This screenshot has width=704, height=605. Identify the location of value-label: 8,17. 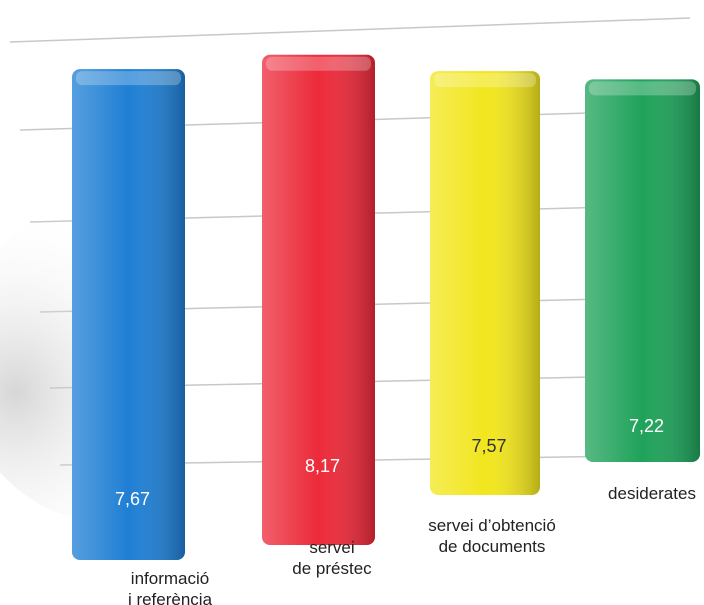
(322, 466).